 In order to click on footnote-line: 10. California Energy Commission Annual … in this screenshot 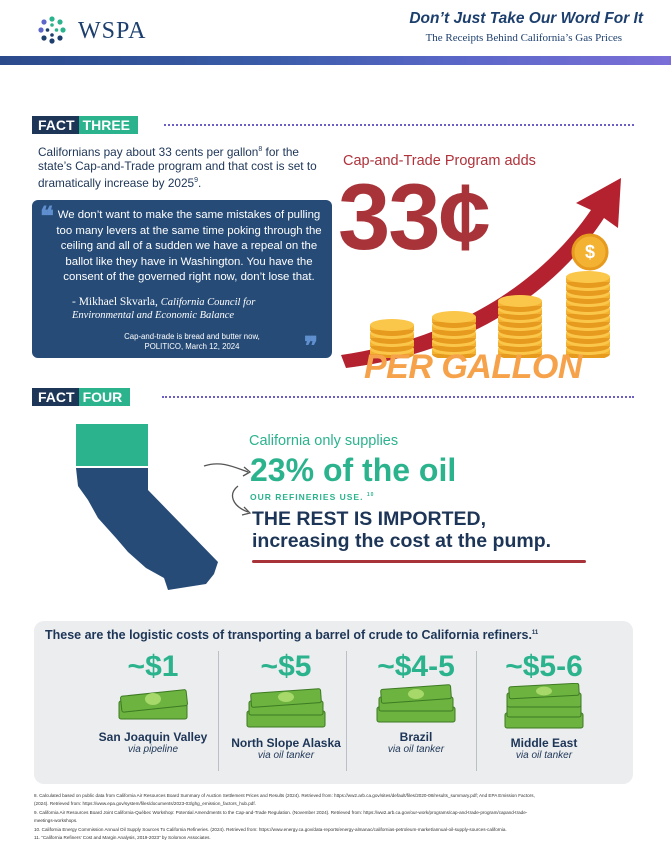, I will do `click(270, 829)`.